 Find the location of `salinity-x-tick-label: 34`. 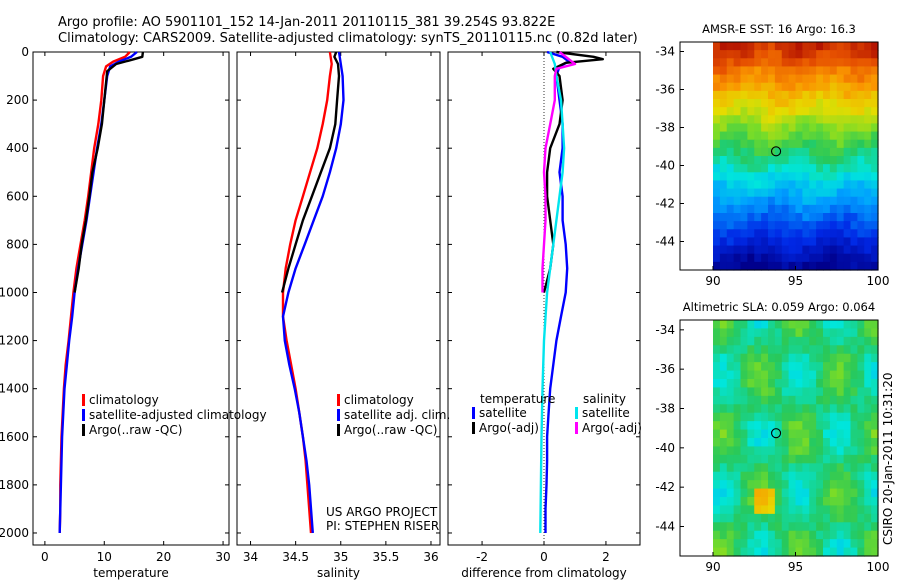

salinity-x-tick-label: 34 is located at coordinates (250, 557).